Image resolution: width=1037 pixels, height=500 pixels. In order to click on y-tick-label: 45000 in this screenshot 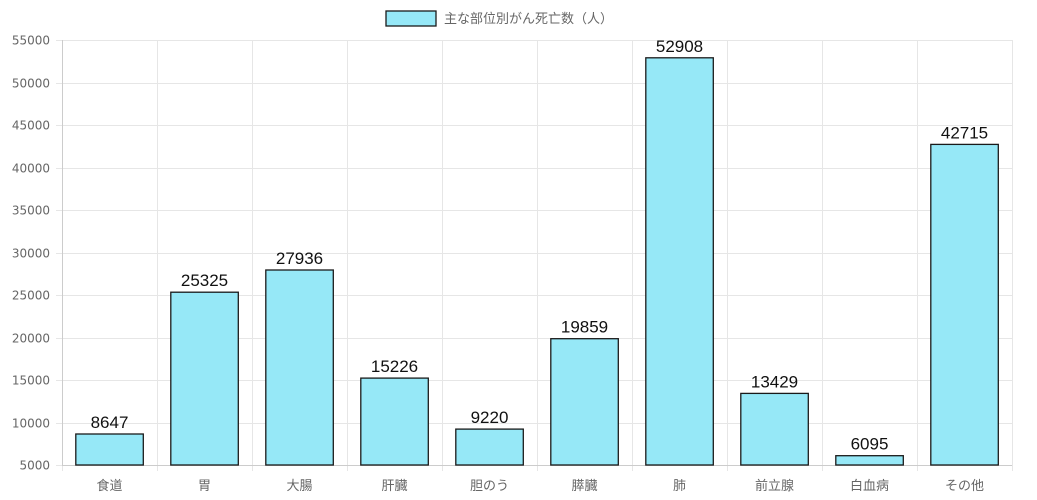, I will do `click(31, 126)`.